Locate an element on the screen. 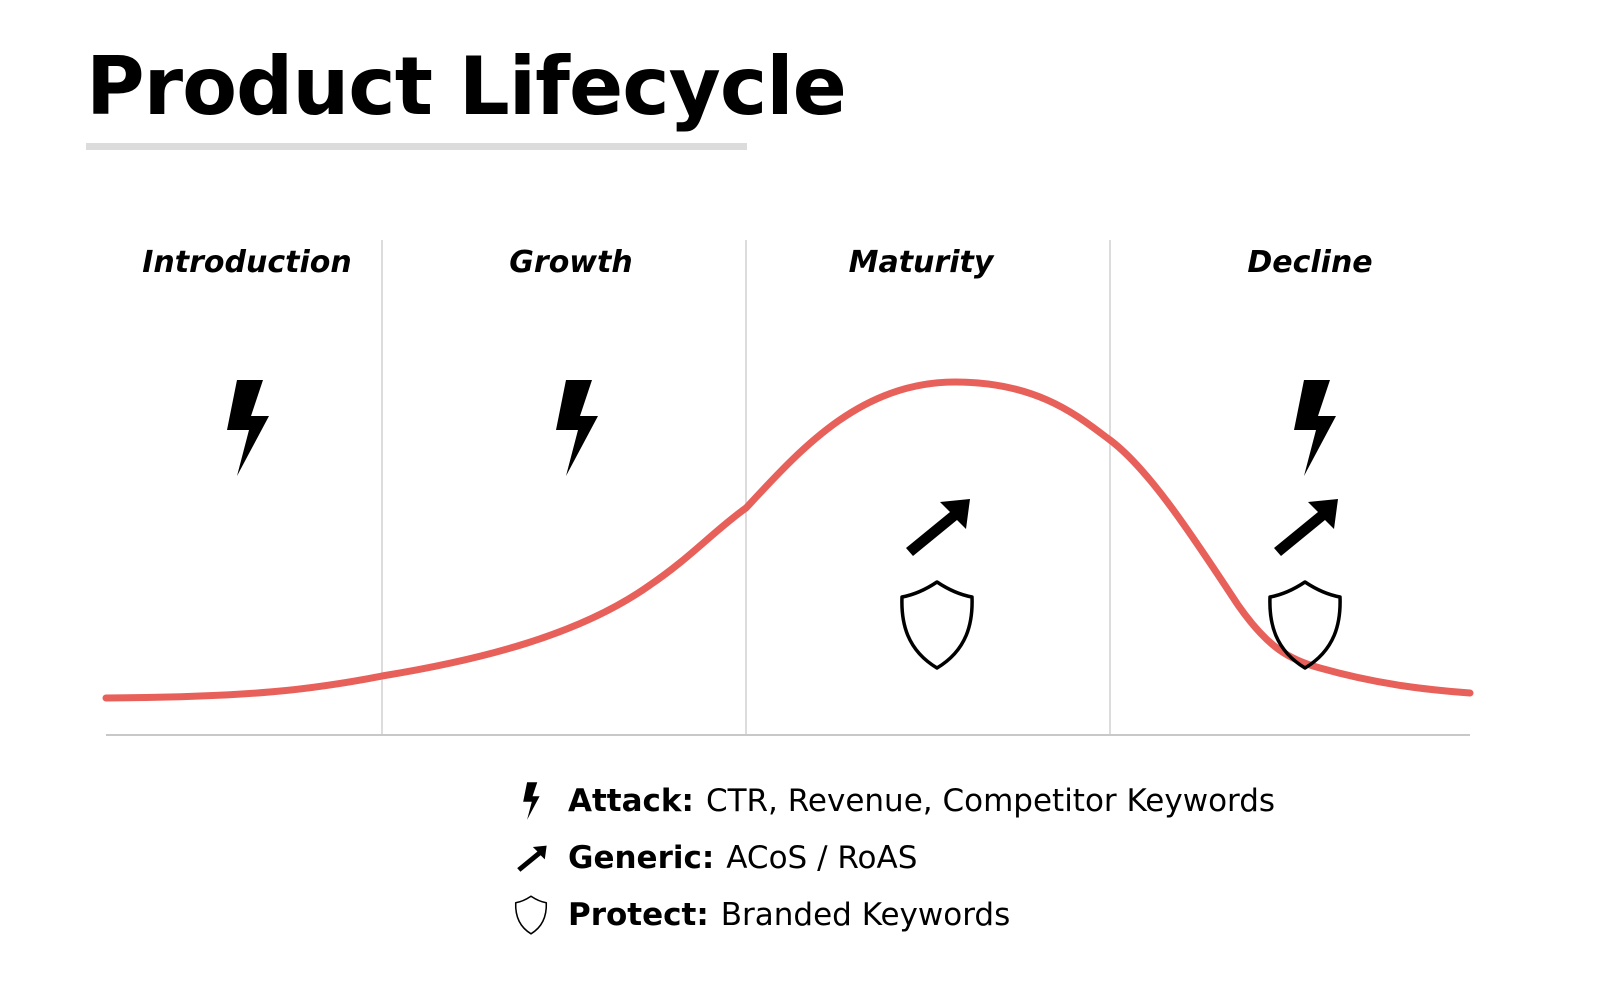 The image size is (1600, 1003). legend-item-generic: Generic: ACoS / RoAS is located at coordinates (891, 857).